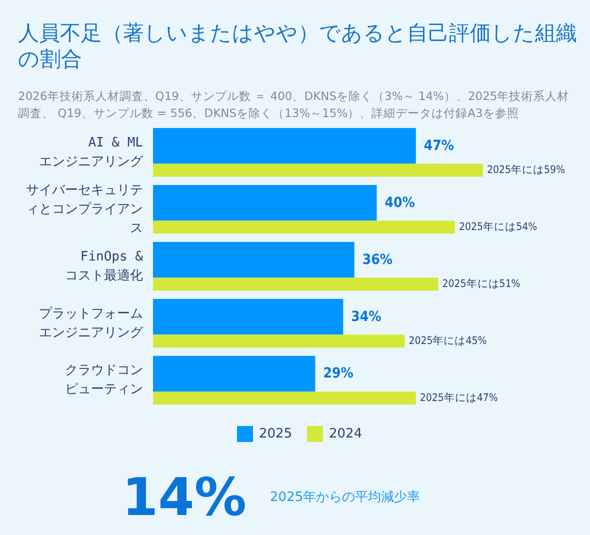  Describe the element at coordinates (91, 152) in the screenshot. I see `y-tick-label: AI & ML エンジニアリング` at that location.